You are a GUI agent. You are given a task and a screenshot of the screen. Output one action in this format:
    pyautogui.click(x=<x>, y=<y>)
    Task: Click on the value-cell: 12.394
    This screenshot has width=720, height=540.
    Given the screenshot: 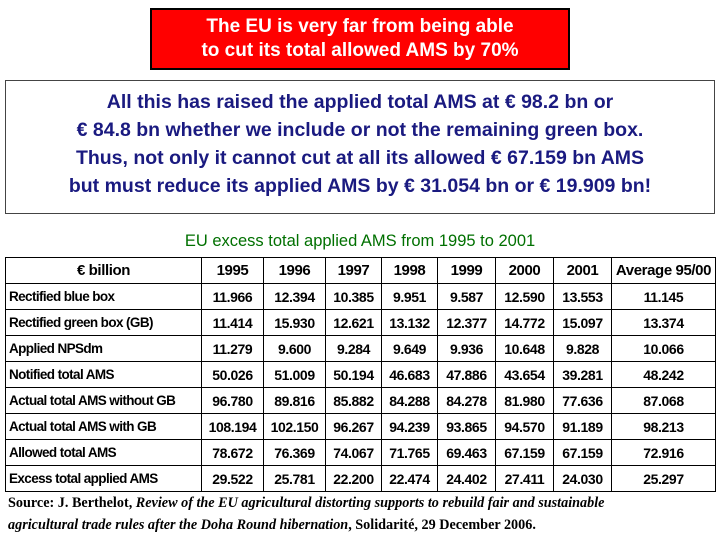 What is the action you would take?
    pyautogui.click(x=294, y=296)
    